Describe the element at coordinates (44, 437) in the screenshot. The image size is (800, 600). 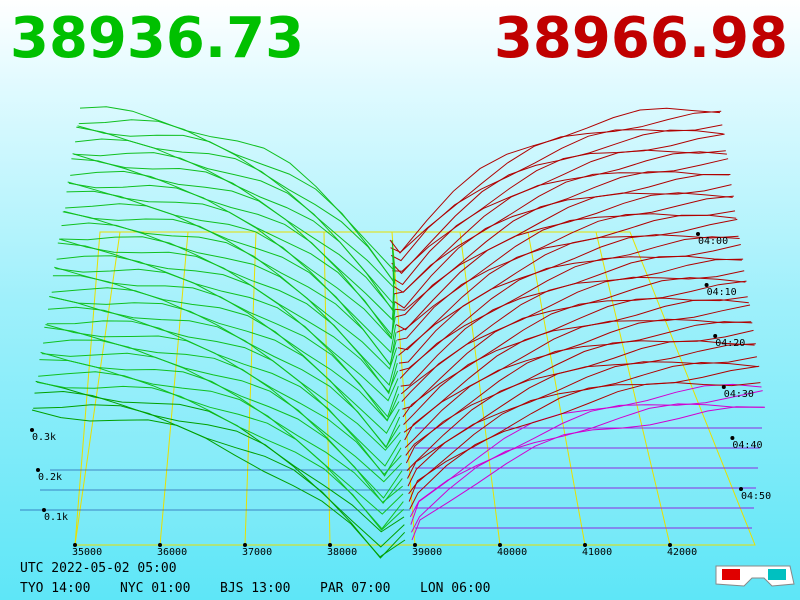
I see `depth-label: 0.3k` at that location.